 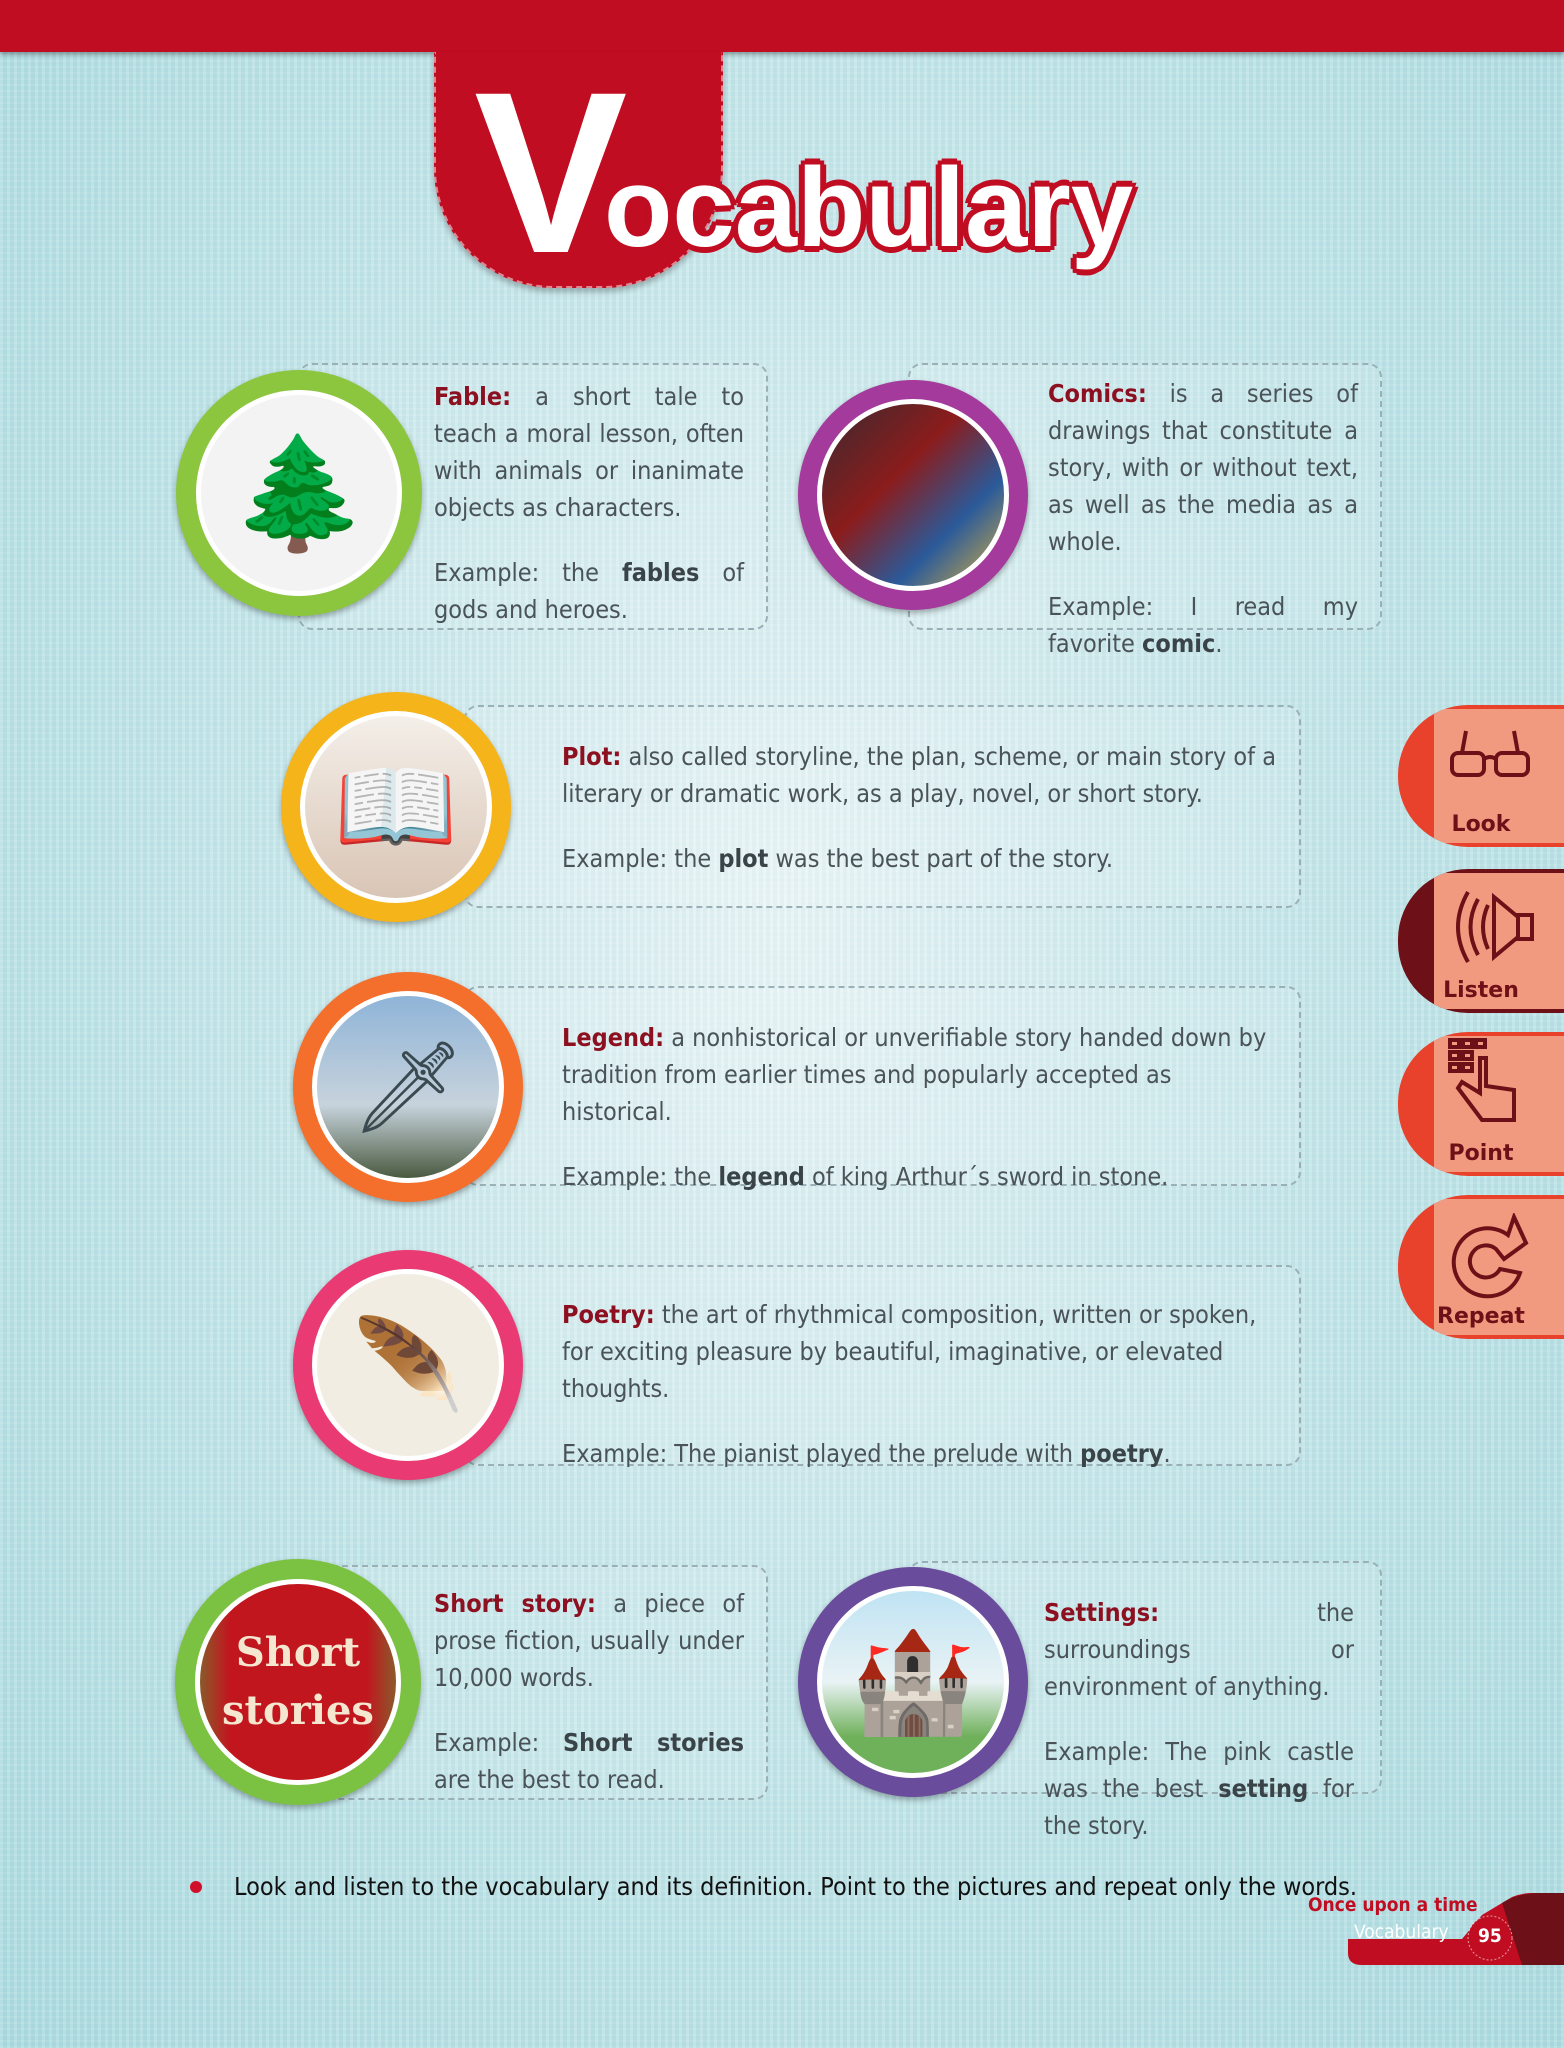 What do you see at coordinates (299, 493) in the screenshot?
I see `fable-image: 🌲` at bounding box center [299, 493].